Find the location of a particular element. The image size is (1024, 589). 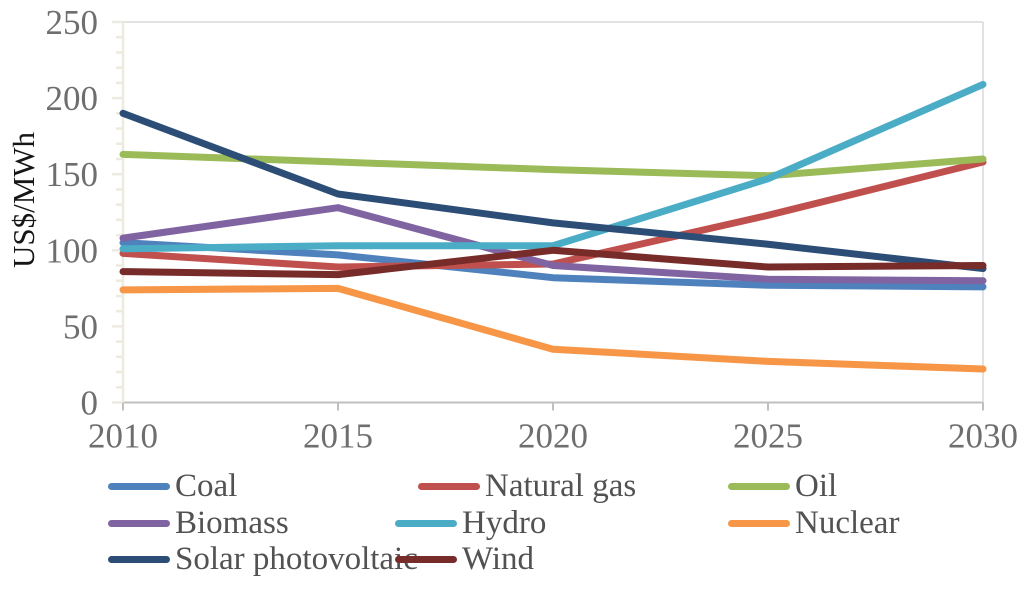

series-line-wind is located at coordinates (553, 262).